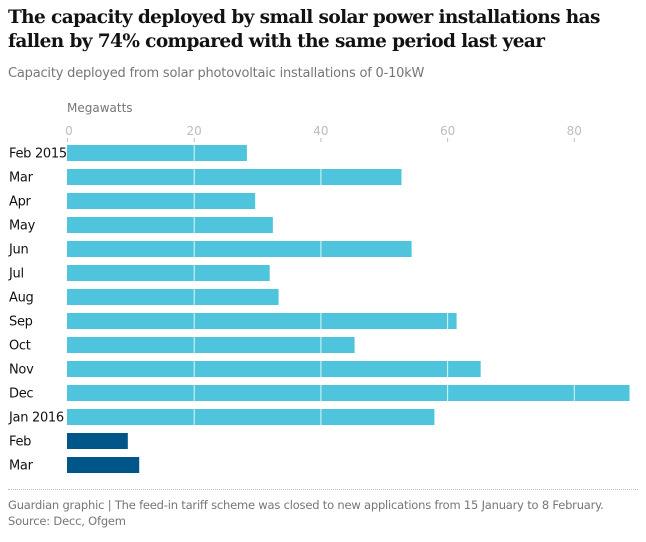 The image size is (646, 542). I want to click on x-axis-ticks: 0 20 40 60 80, so click(323, 133).